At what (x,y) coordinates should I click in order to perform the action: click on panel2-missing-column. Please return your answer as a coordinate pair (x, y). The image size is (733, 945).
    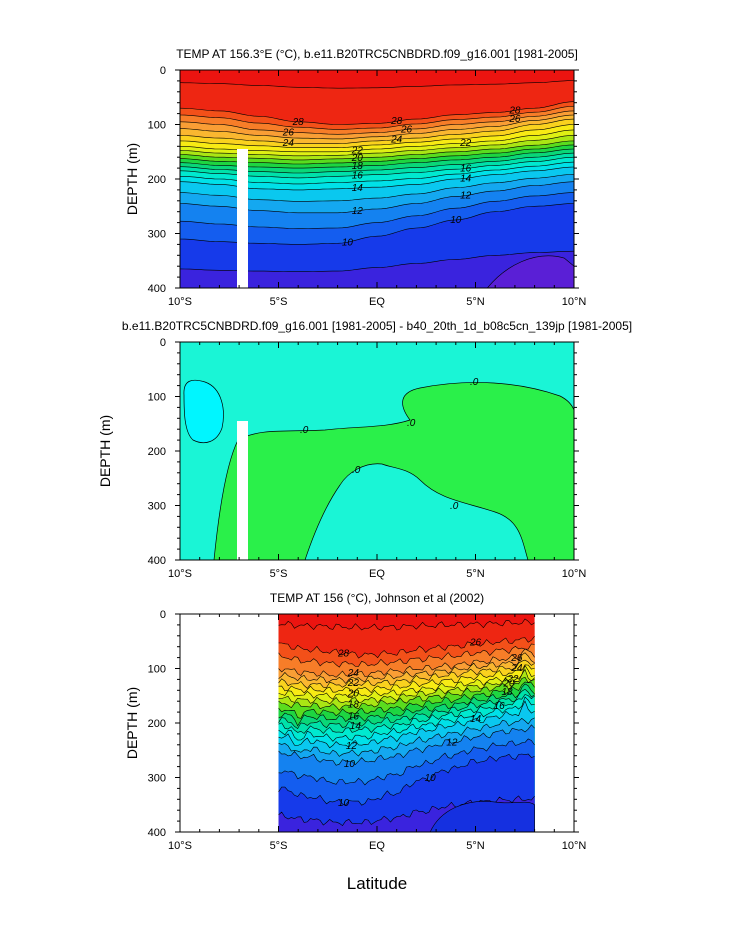
    Looking at the image, I should click on (242, 490).